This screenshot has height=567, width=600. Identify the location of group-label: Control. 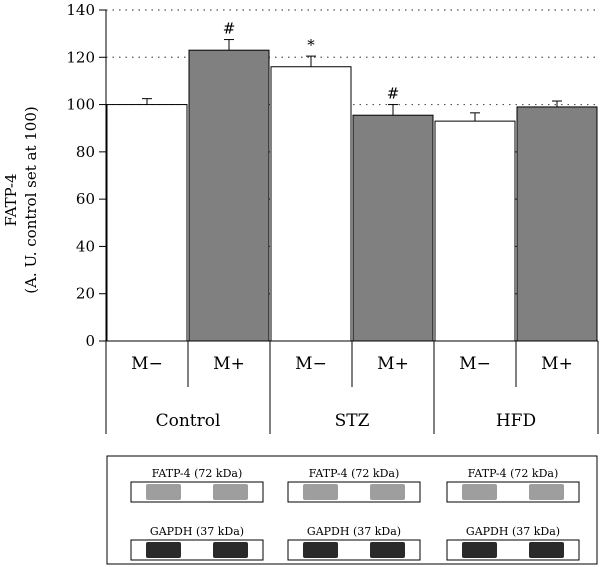
(188, 421).